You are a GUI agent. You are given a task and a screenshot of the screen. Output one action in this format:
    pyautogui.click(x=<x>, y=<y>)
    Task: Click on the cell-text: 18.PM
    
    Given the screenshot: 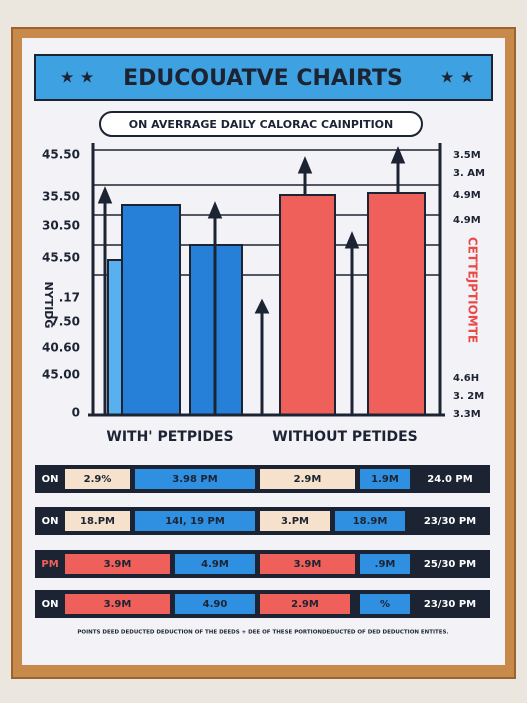 What is the action you would take?
    pyautogui.click(x=97, y=521)
    